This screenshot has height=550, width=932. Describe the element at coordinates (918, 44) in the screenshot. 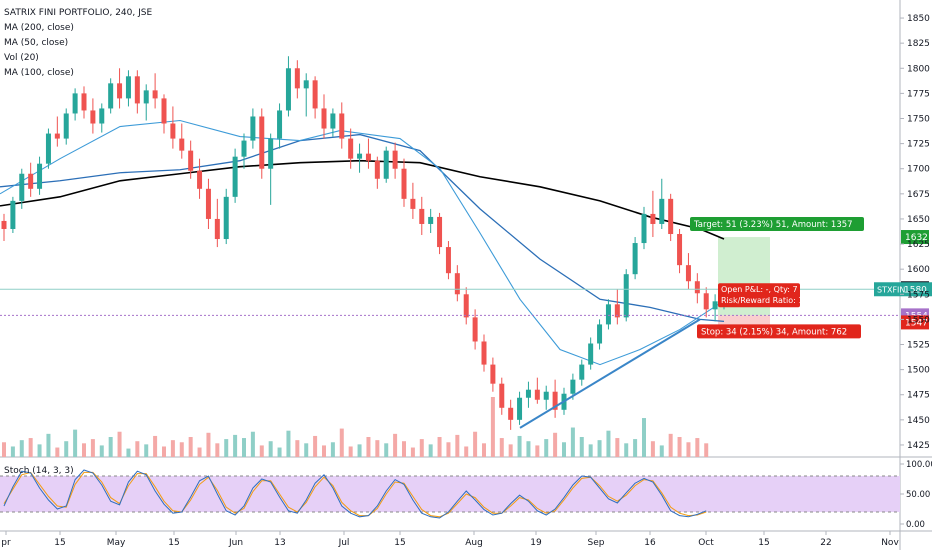

I see `price-tick-label: 1825` at that location.